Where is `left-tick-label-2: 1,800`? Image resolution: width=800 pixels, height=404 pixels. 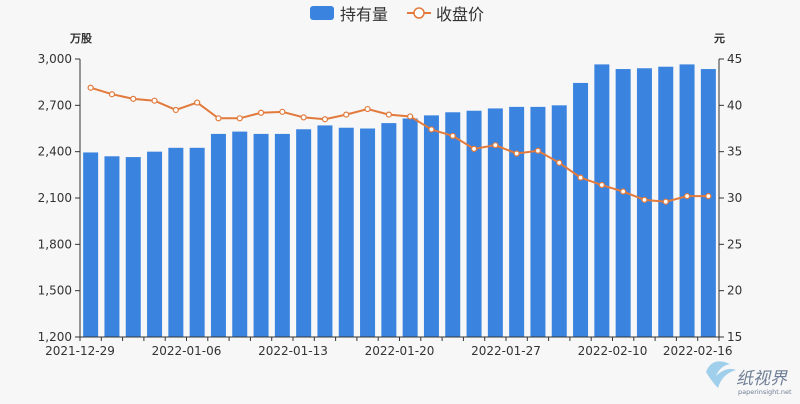 left-tick-label-2: 1,800 is located at coordinates (55, 244).